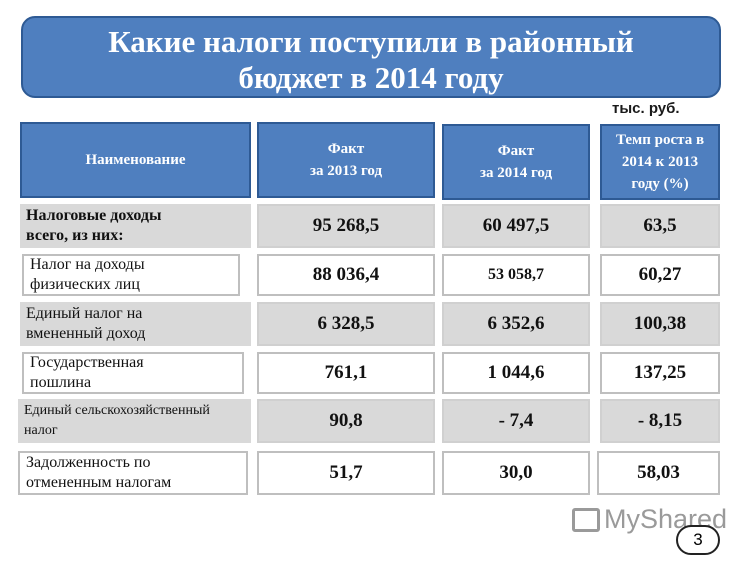  What do you see at coordinates (346, 473) in the screenshot?
I see `row-5-fact-2013: 51,7` at bounding box center [346, 473].